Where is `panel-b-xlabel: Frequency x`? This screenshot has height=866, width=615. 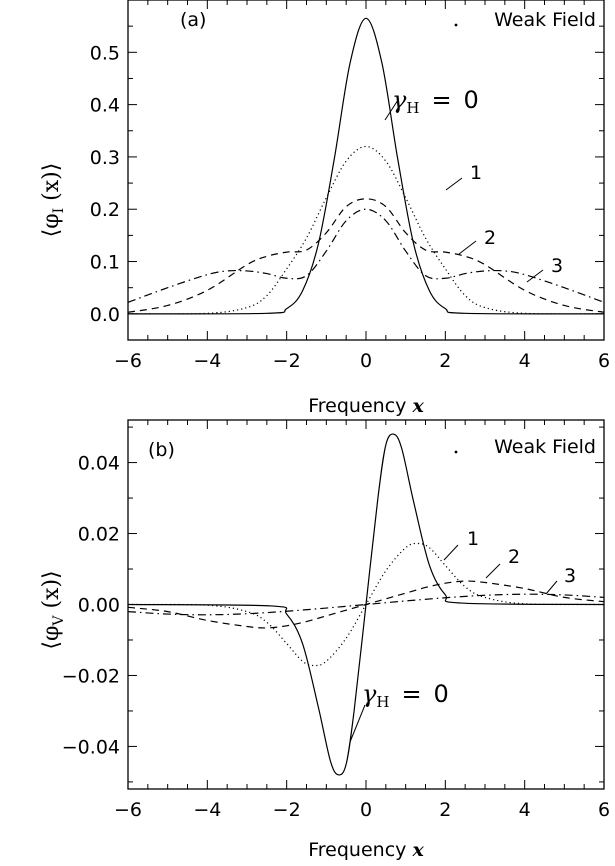 panel-b-xlabel: Frequency x is located at coordinates (366, 850).